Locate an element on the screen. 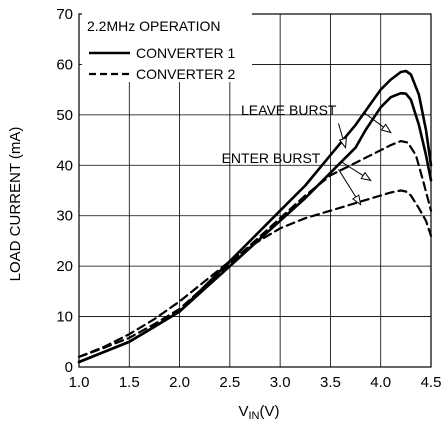 The width and height of the screenshot is (442, 423). x-axis-label-main: V is located at coordinates (243, 411).